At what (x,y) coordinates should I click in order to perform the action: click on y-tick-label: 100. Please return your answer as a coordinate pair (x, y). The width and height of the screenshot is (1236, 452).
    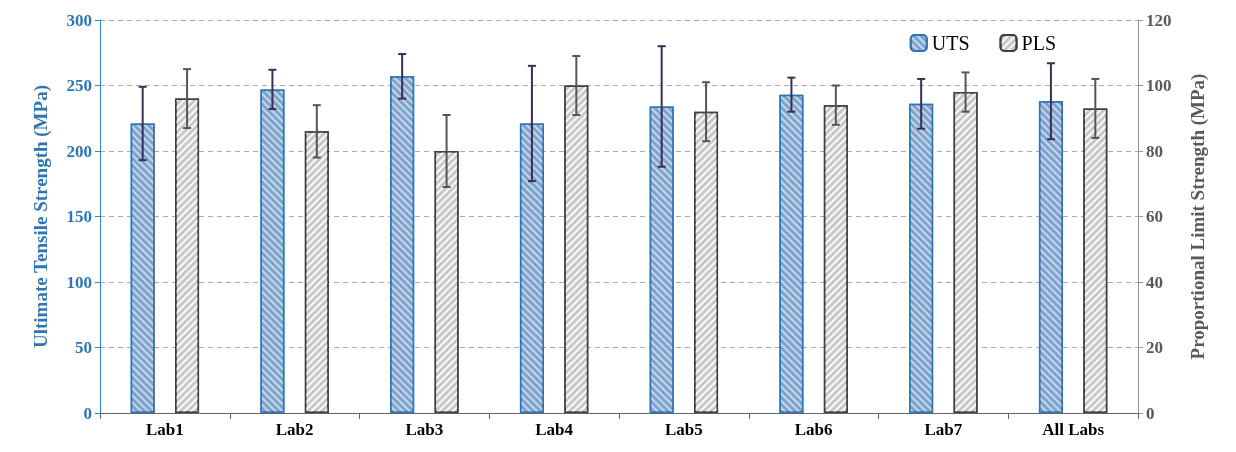
    Looking at the image, I should click on (79, 282).